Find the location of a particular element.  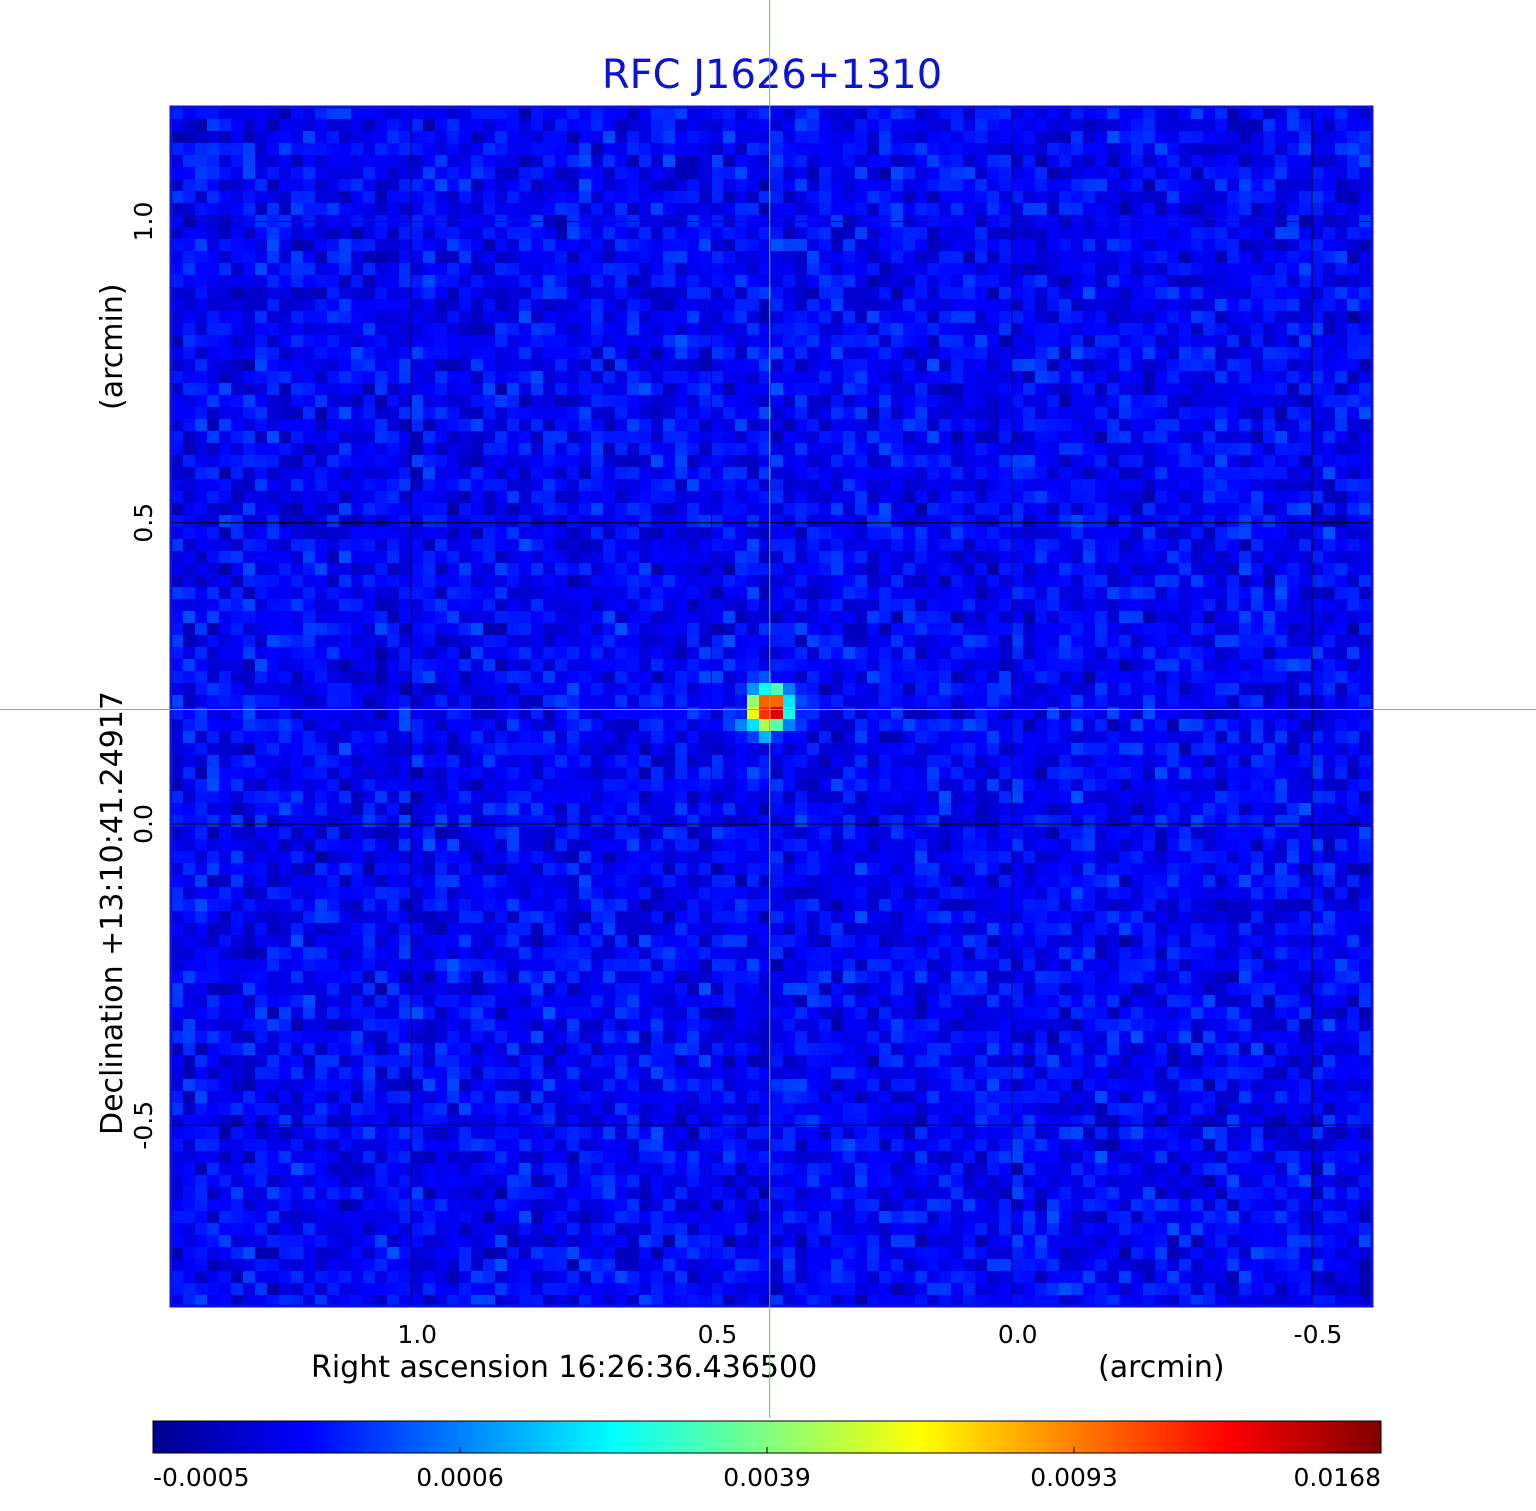

chart-title: RFC J1626+1310 is located at coordinates (772, 75).